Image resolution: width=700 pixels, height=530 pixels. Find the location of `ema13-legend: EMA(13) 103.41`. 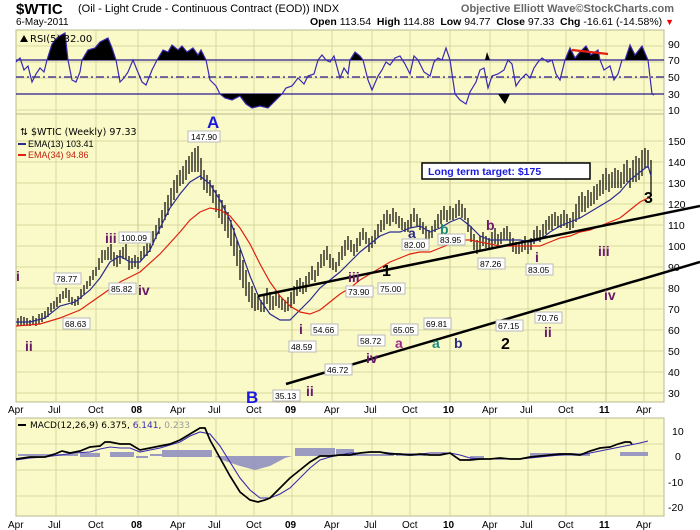

ema13-legend: EMA(13) 103.41 is located at coordinates (61, 144).